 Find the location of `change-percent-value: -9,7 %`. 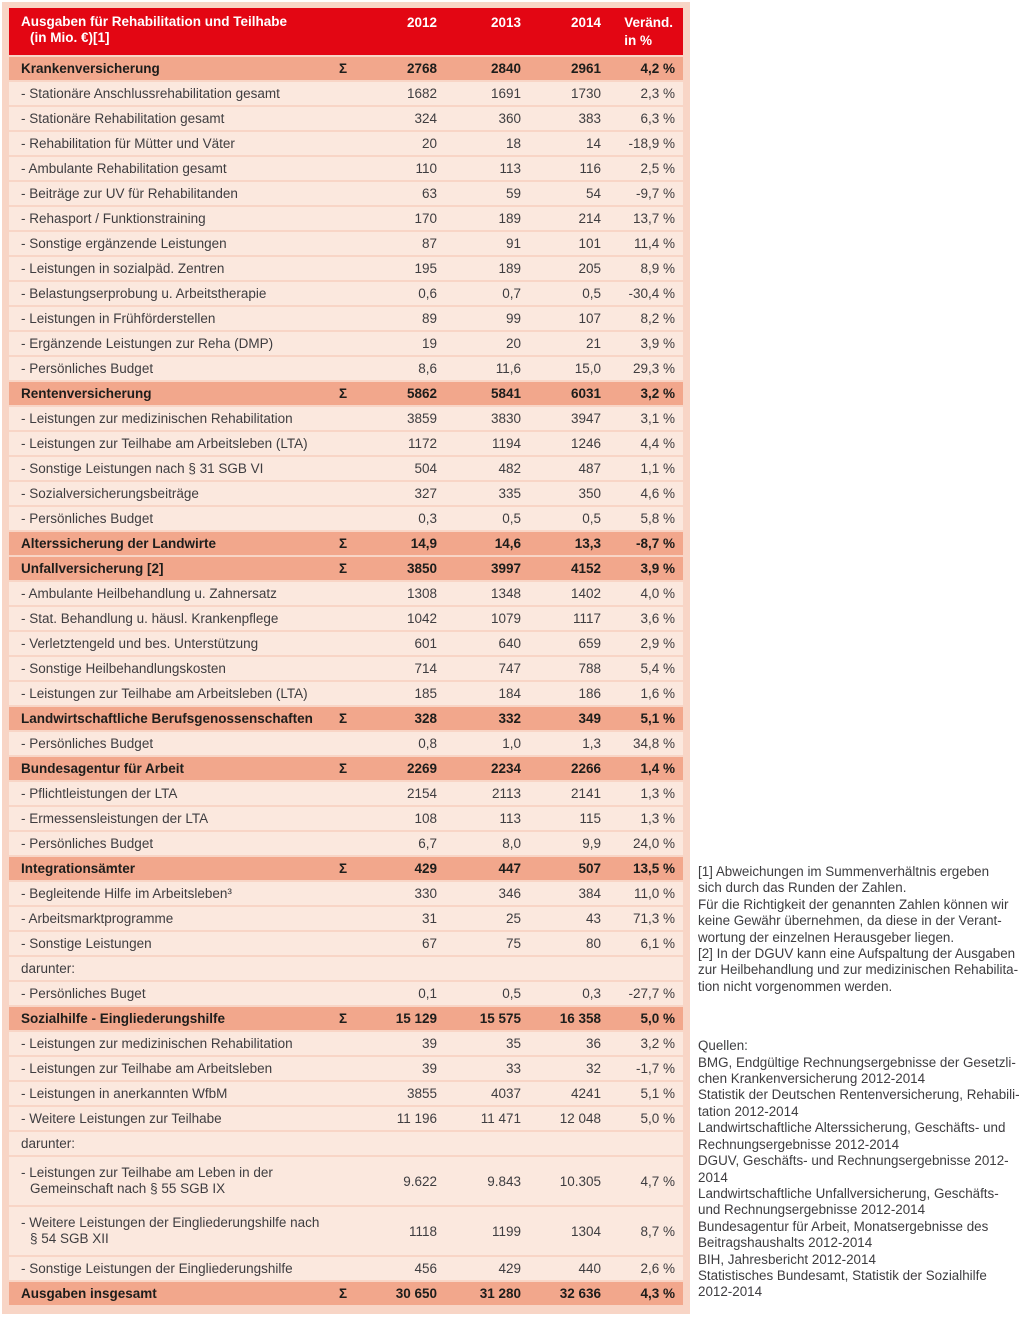

change-percent-value: -9,7 % is located at coordinates (655, 193).